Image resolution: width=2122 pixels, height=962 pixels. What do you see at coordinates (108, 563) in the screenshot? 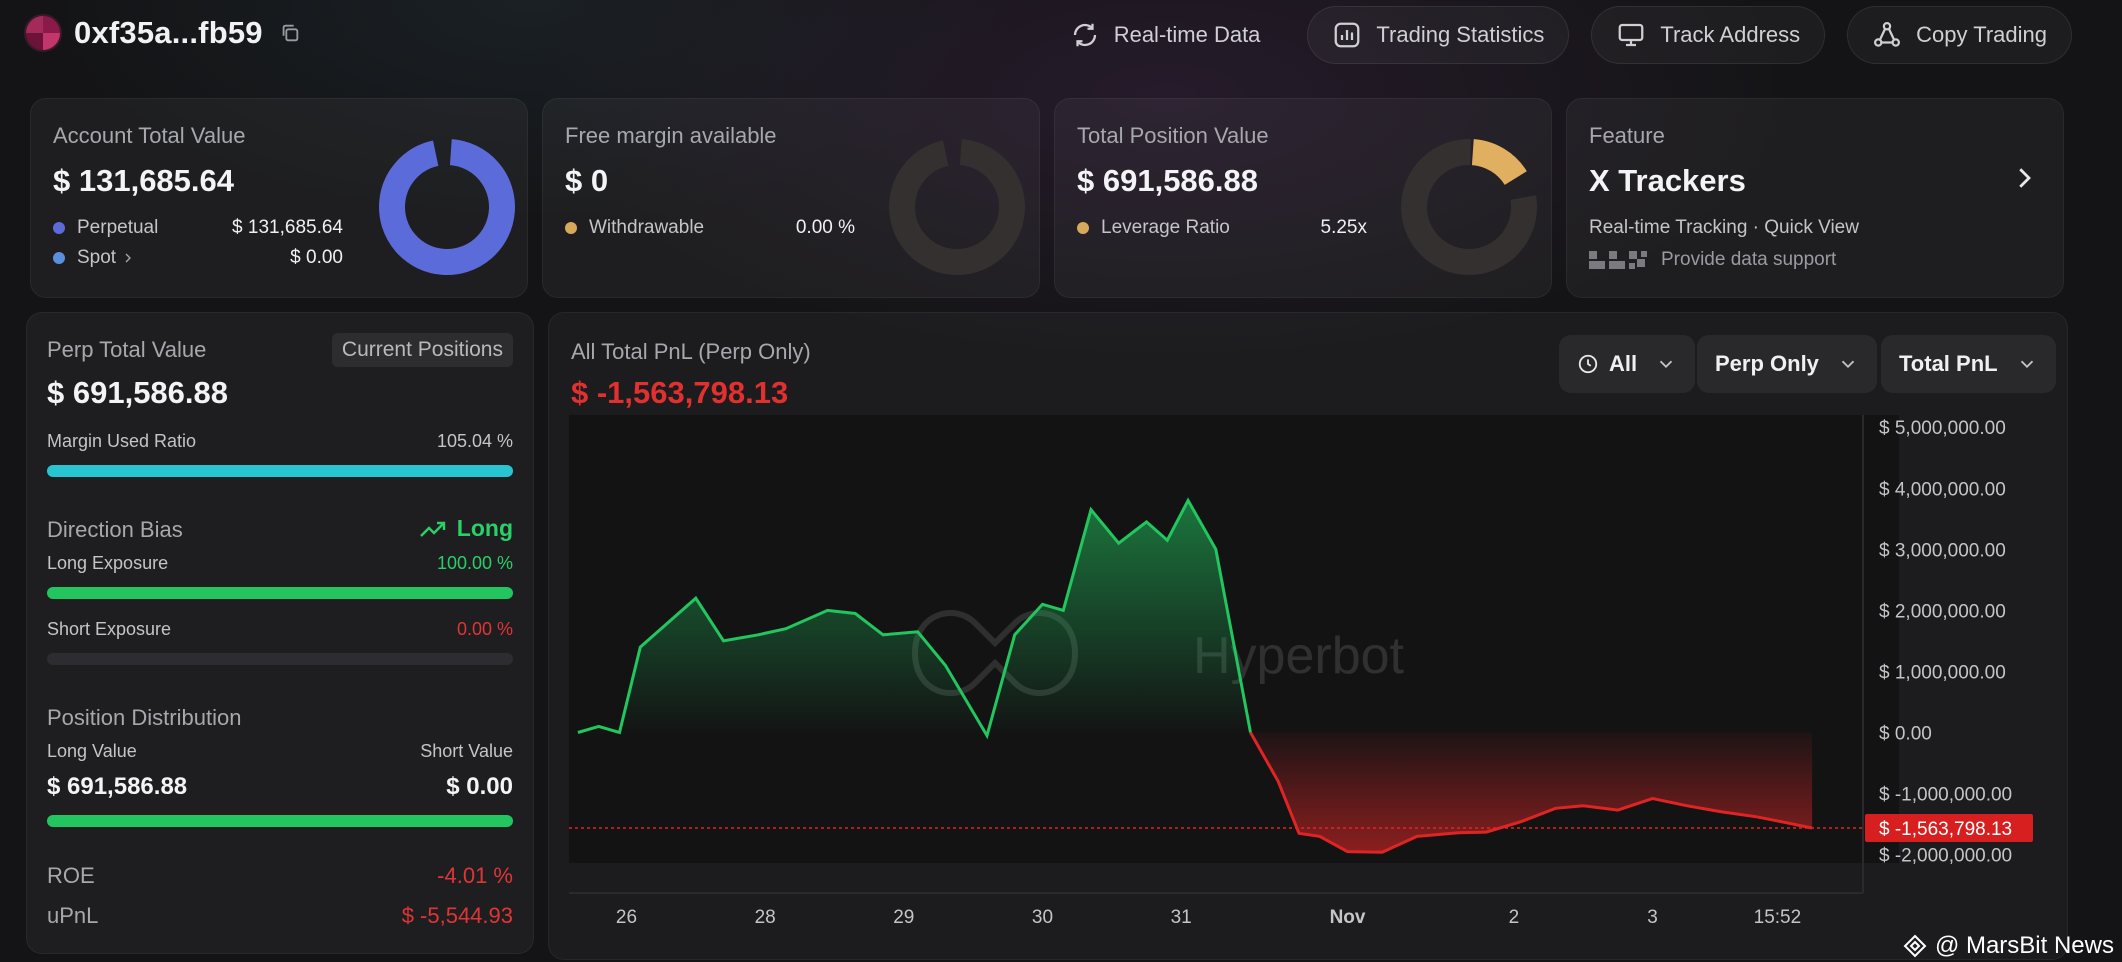
I see `long-exposure-label: Long Exposure` at bounding box center [108, 563].